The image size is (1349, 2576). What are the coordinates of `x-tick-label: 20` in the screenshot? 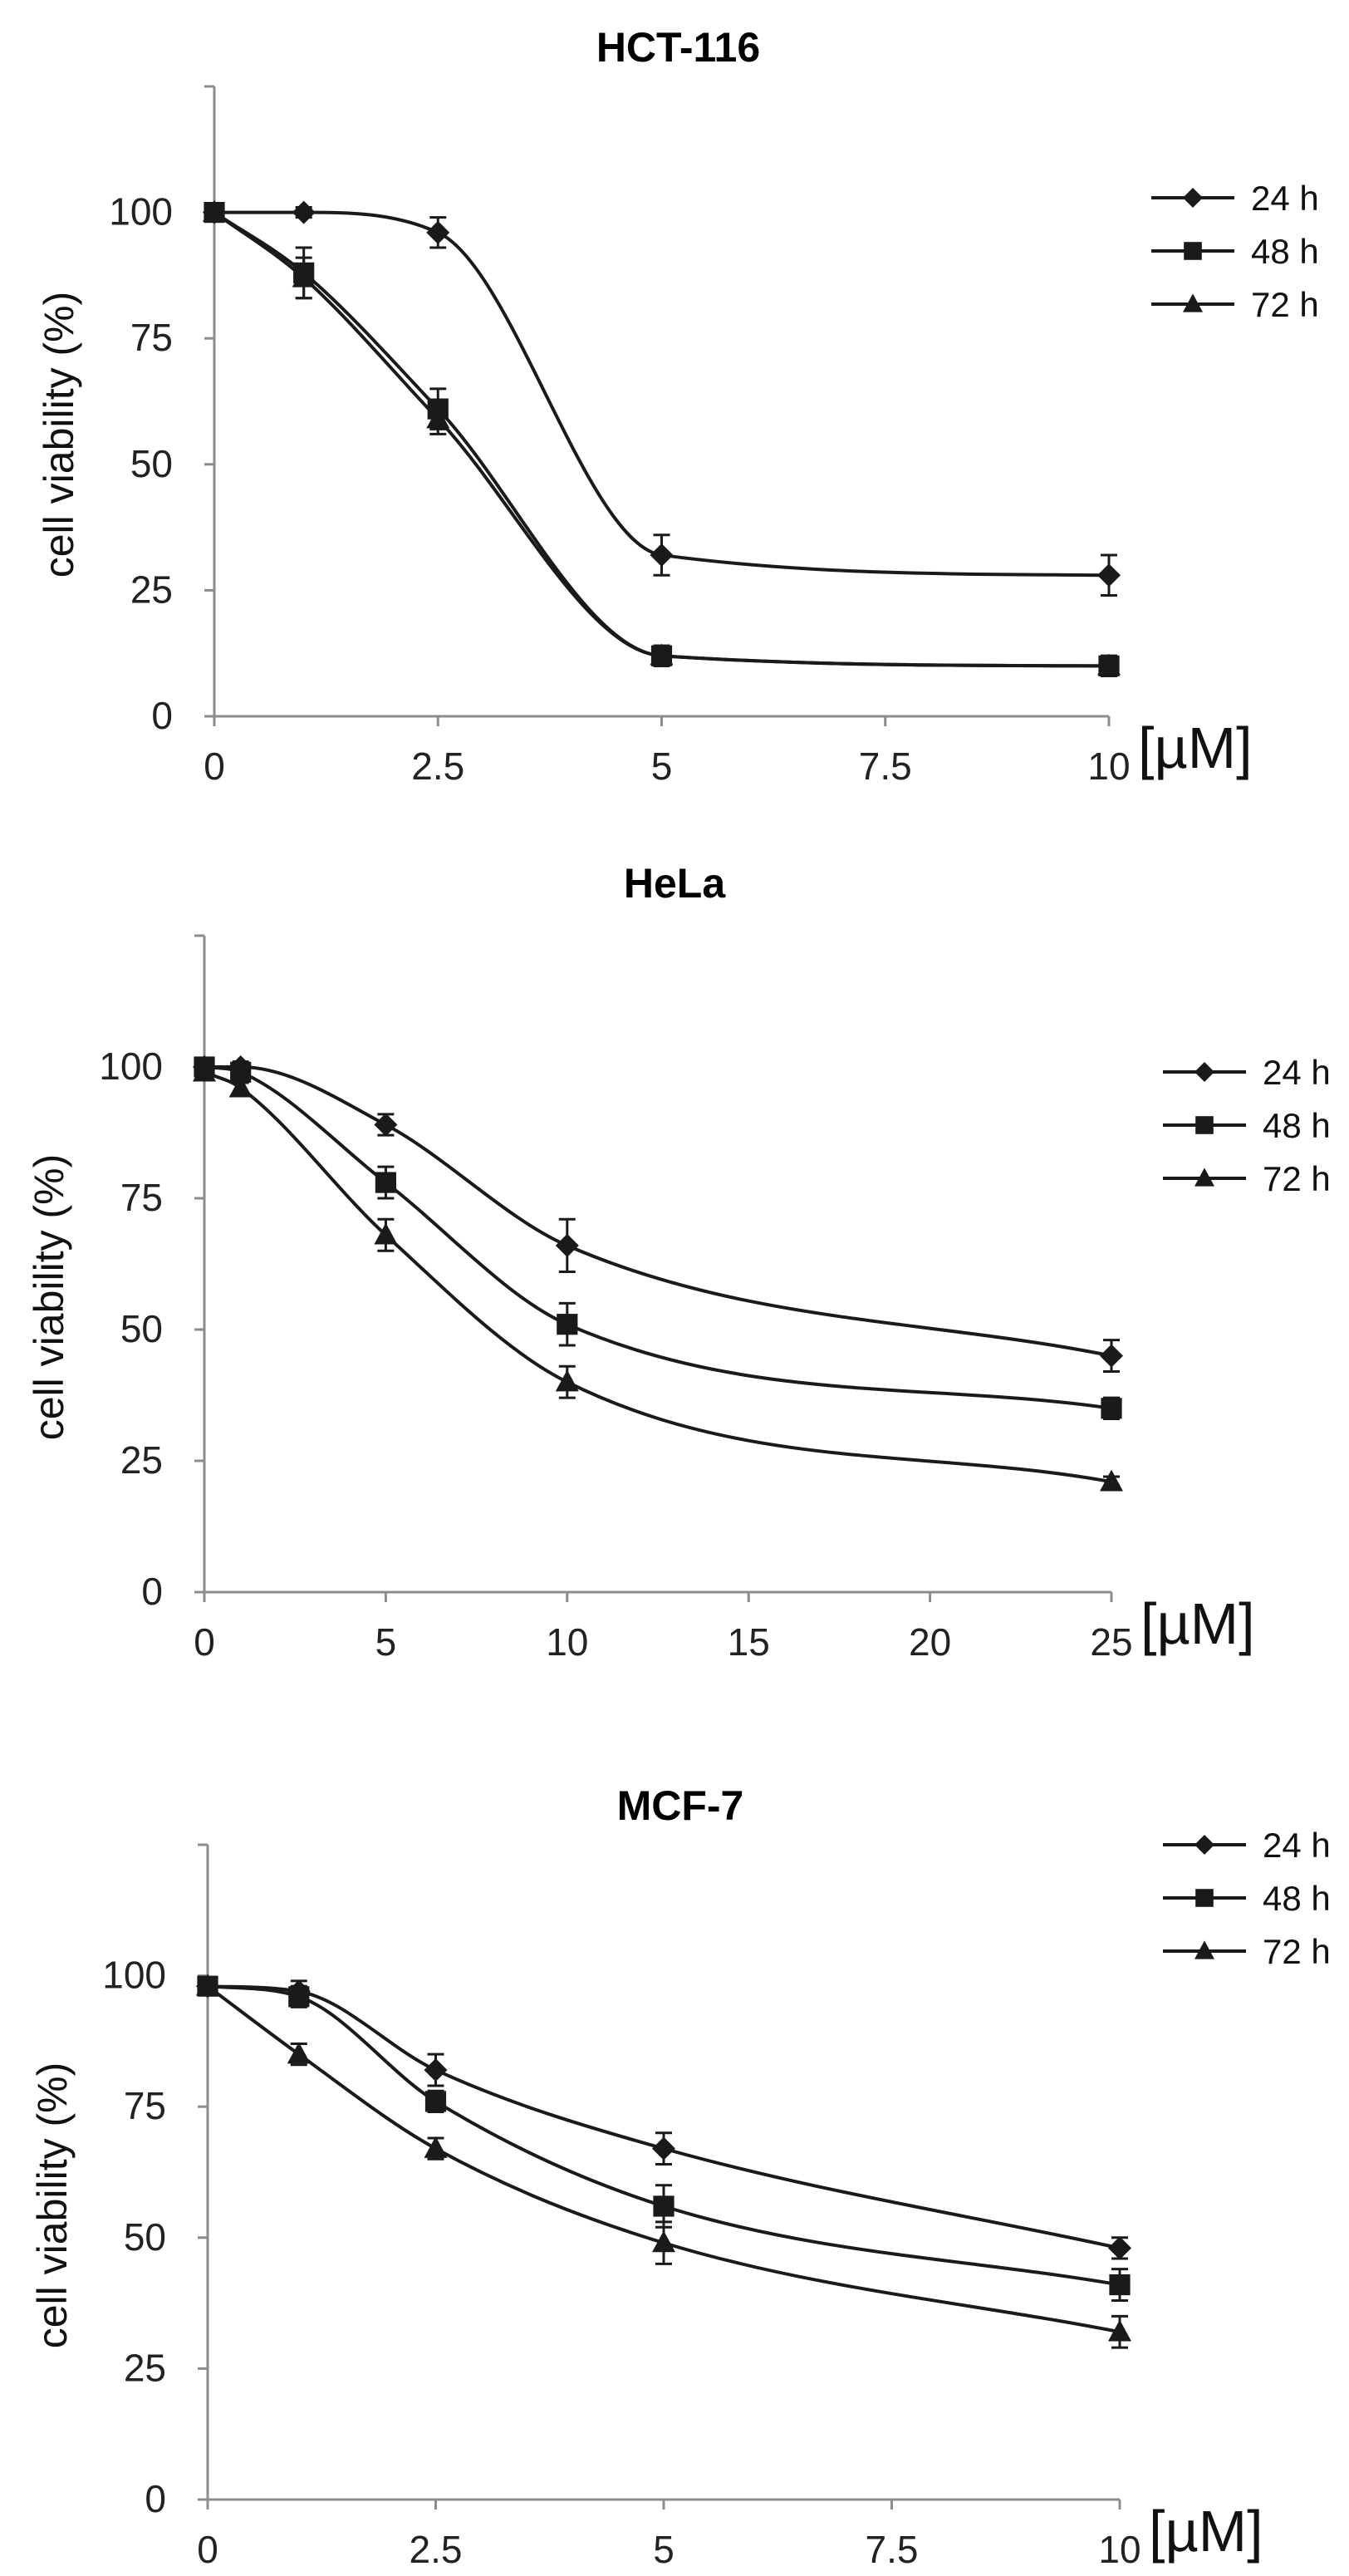 It's located at (930, 1642).